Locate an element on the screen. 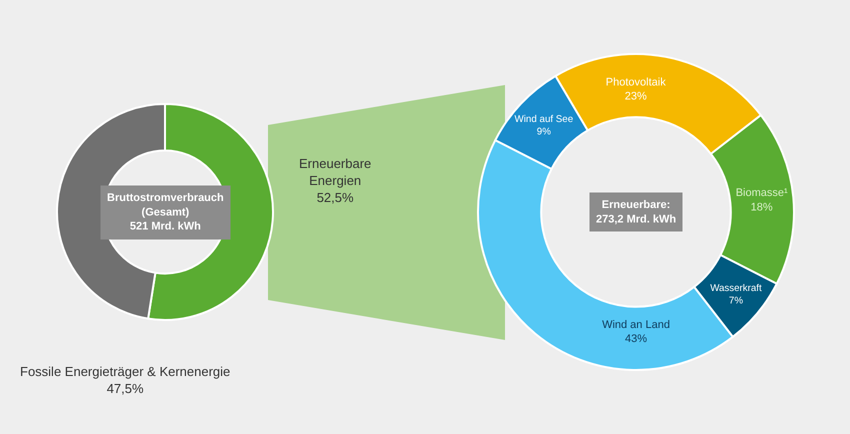  slice-label: Biomasse¹ is located at coordinates (762, 192).